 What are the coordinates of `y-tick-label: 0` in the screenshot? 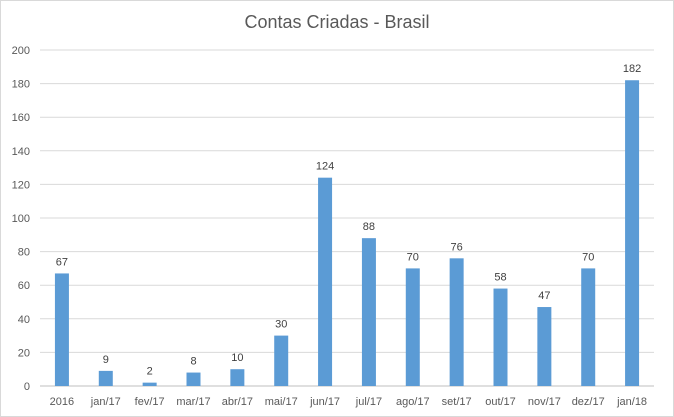 It's located at (27, 387).